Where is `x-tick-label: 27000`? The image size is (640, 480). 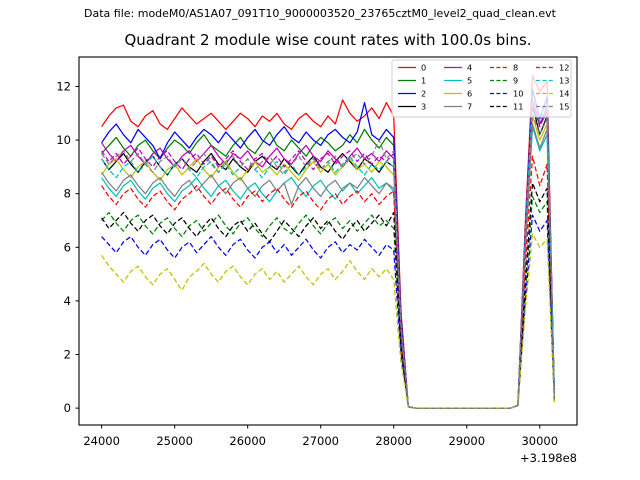 x-tick-label: 27000 is located at coordinates (320, 441).